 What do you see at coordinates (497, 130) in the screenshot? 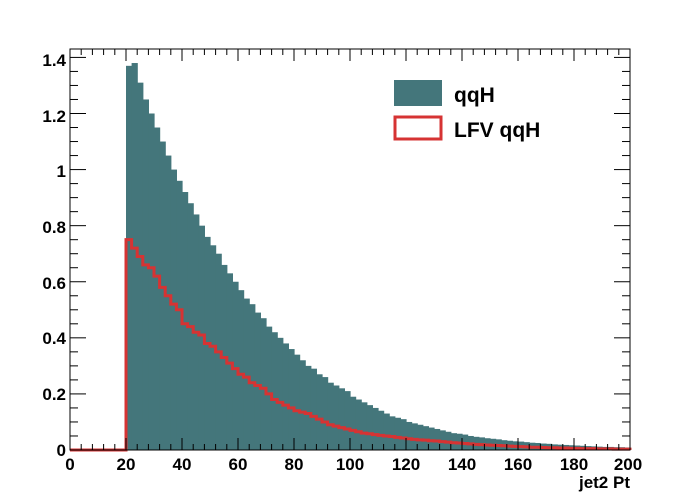
I see `legend-label-lfv-qqh: LFV qqH` at bounding box center [497, 130].